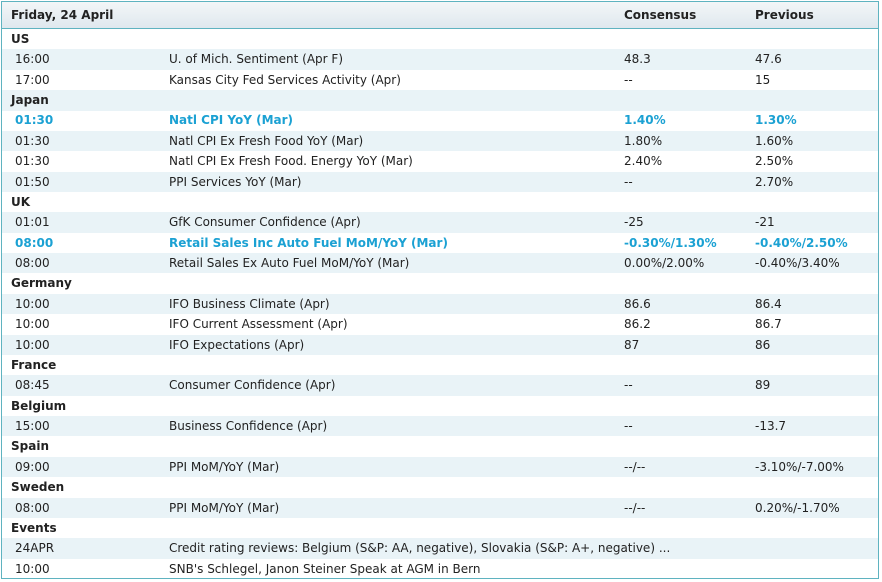 This screenshot has width=882, height=582. I want to click on previous: 15, so click(763, 79).